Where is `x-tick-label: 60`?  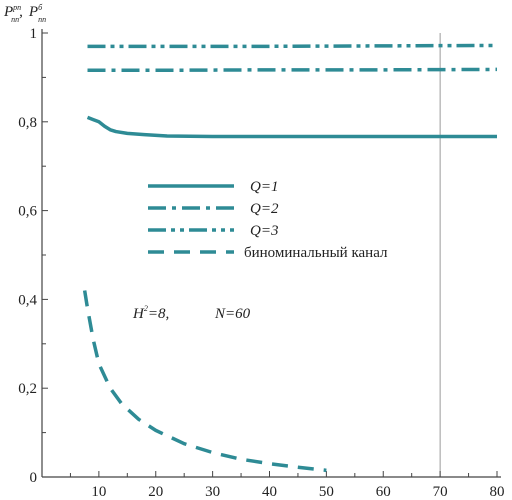
x-tick-label: 60 is located at coordinates (383, 492).